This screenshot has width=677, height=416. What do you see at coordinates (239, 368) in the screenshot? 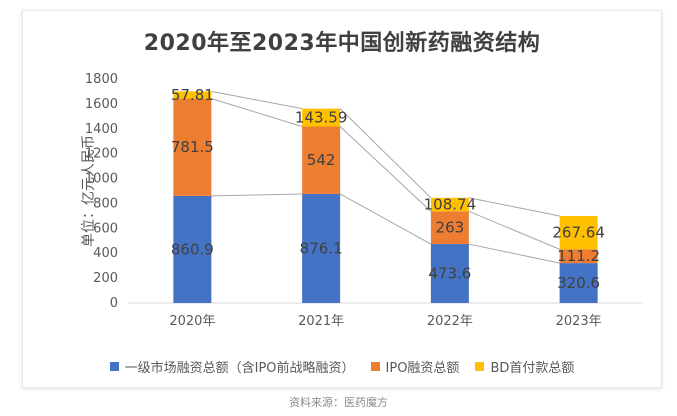
I see `legend-label: 一级市场融资总额（含IPO前战略融资）` at bounding box center [239, 368].